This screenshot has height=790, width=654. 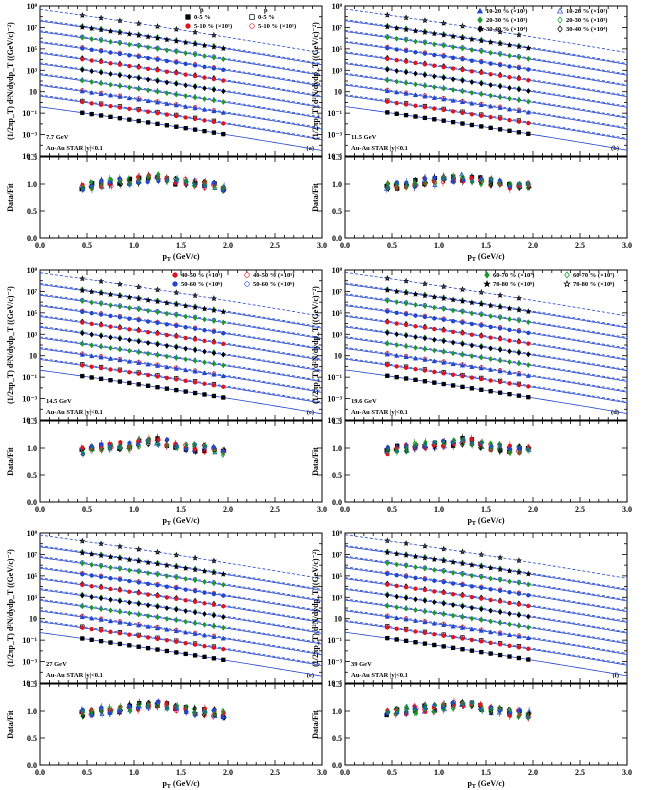 I want to click on energy-label: 39 GeV, so click(x=361, y=664).